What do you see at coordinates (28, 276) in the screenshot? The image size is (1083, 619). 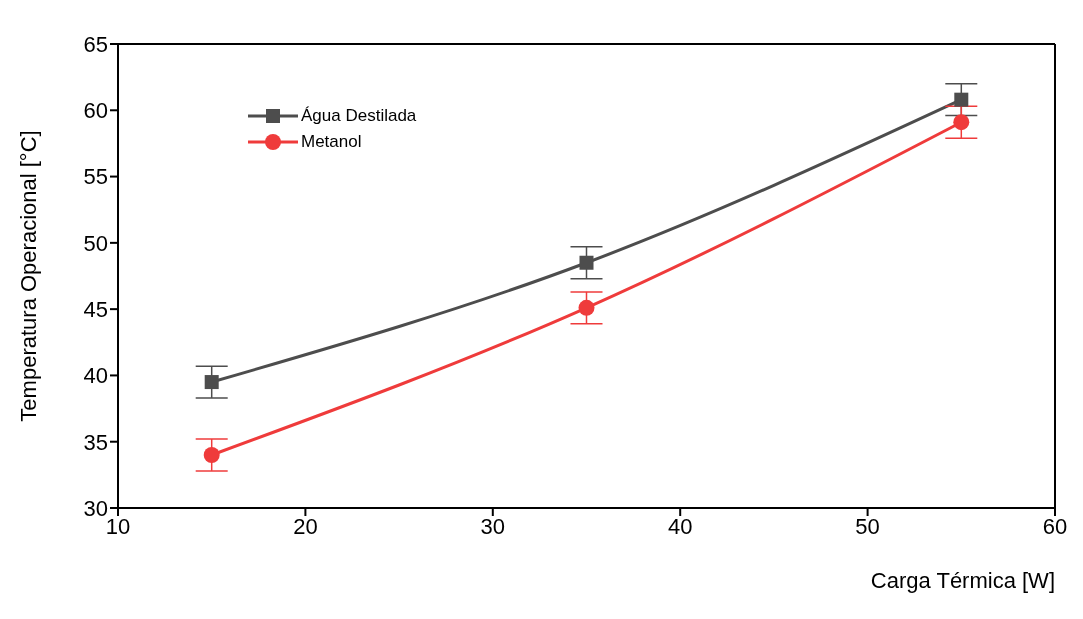 I see `y-axis-title: Temperatura Operacional [°C]` at bounding box center [28, 276].